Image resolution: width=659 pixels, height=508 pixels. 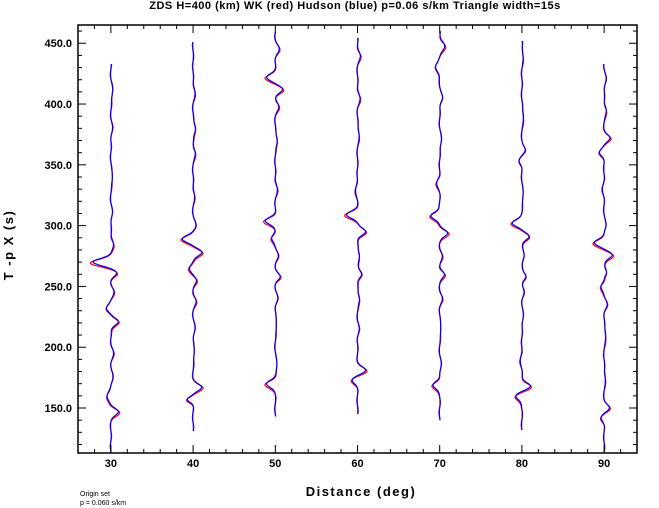 I want to click on footer-origin-note: Origin set, so click(x=95, y=494).